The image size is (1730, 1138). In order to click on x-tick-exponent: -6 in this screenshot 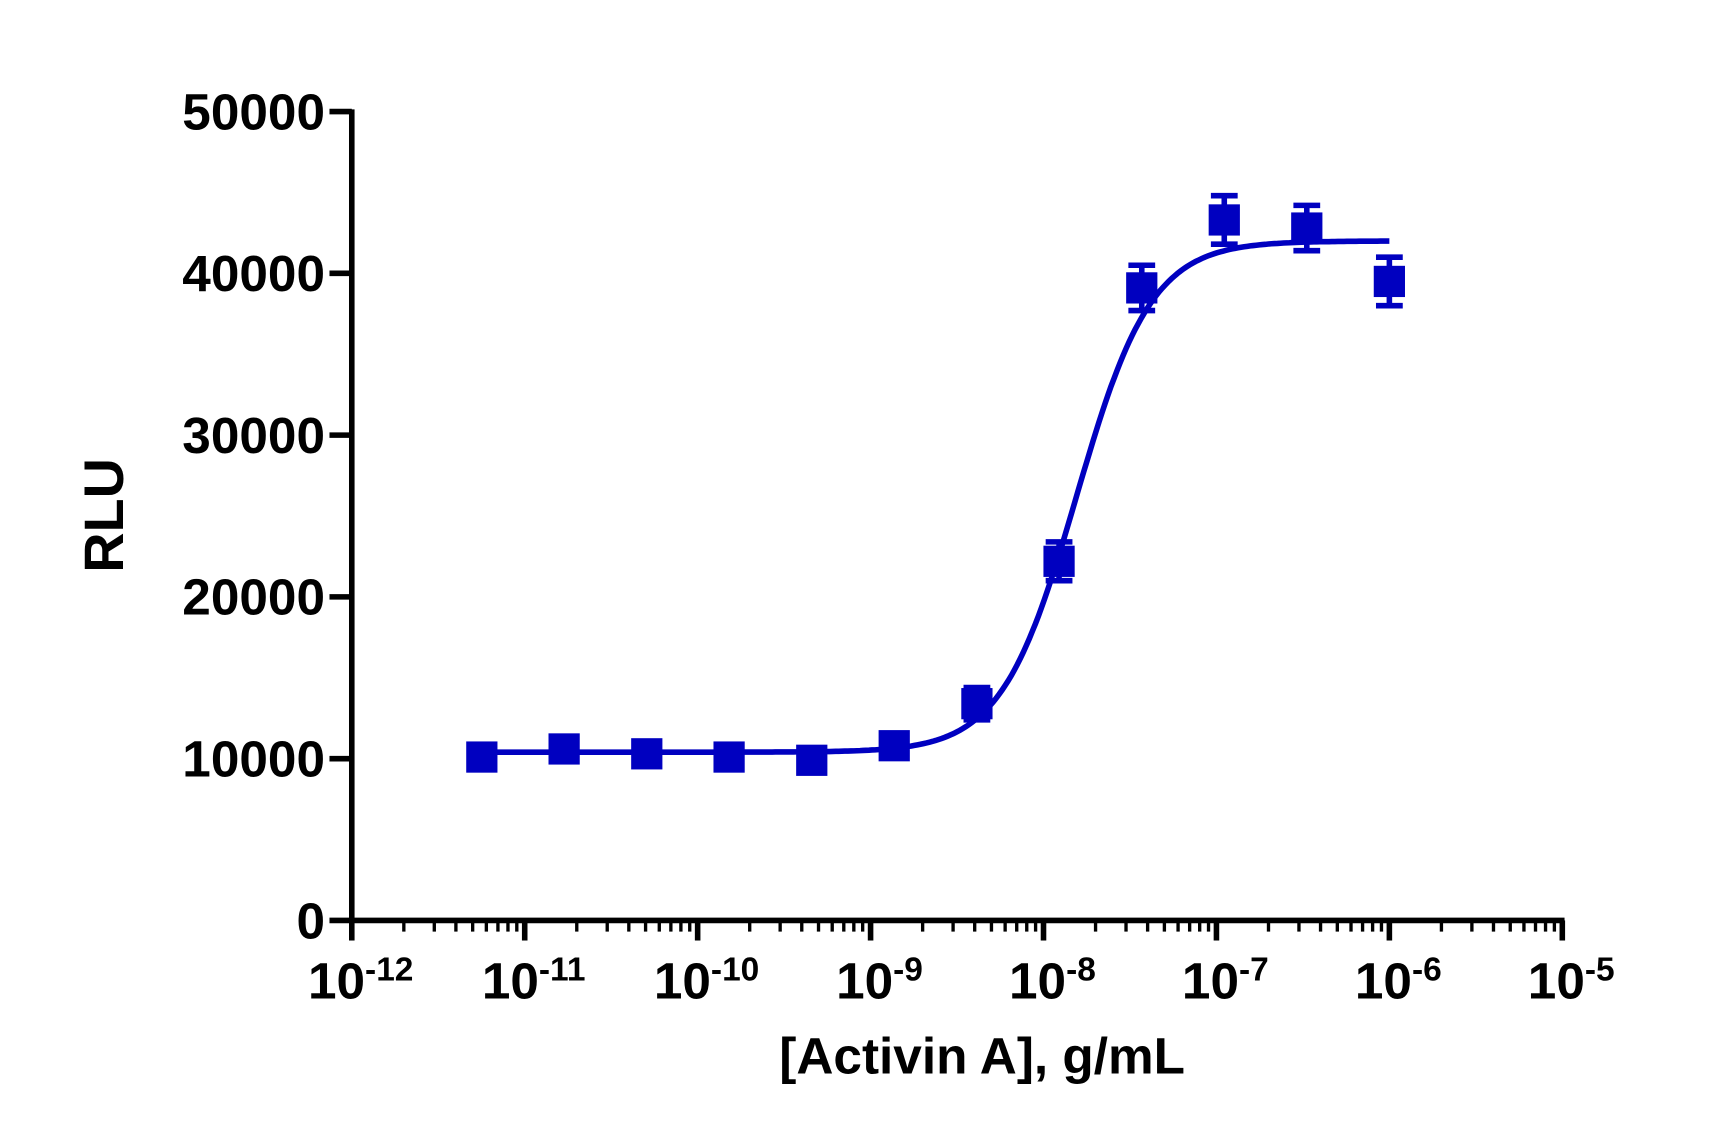, I will do `click(1427, 970)`.